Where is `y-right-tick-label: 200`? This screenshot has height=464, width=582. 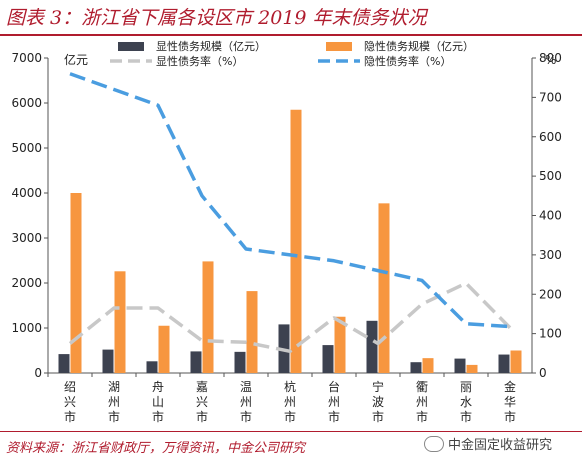
y-right-tick-label: 200 is located at coordinates (550, 294).